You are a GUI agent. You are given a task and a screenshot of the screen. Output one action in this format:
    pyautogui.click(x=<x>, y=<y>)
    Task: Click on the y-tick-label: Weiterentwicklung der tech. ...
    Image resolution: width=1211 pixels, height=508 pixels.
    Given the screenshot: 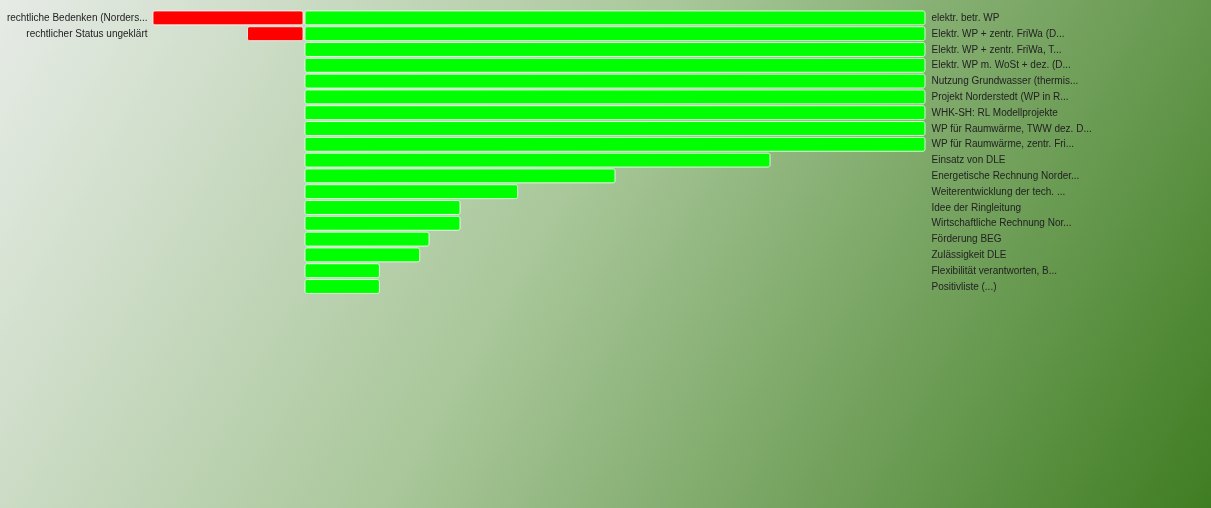 What is the action you would take?
    pyautogui.click(x=998, y=191)
    